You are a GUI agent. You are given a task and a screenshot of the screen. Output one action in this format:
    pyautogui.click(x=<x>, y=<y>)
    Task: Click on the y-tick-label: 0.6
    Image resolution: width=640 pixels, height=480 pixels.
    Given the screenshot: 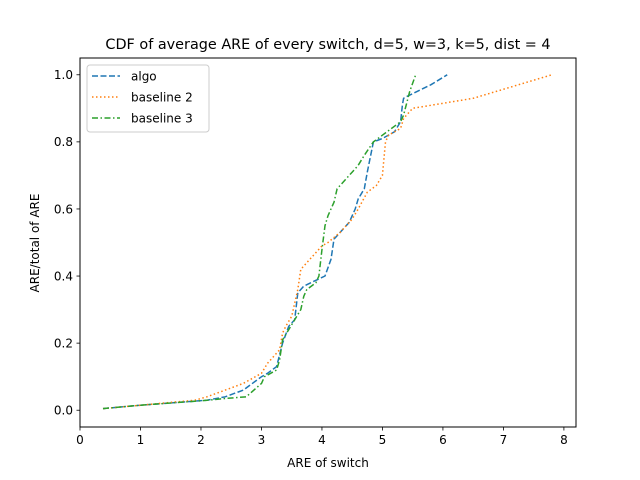 What is the action you would take?
    pyautogui.click(x=63, y=209)
    